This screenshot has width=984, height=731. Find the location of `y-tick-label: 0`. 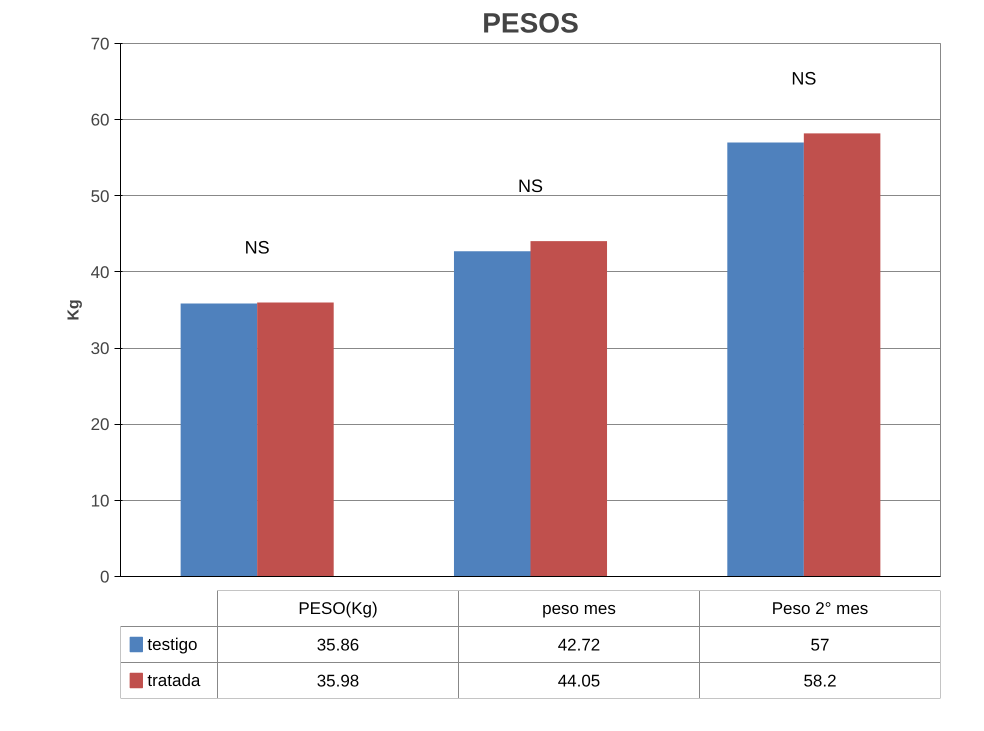

y-tick-label: 0 is located at coordinates (105, 577).